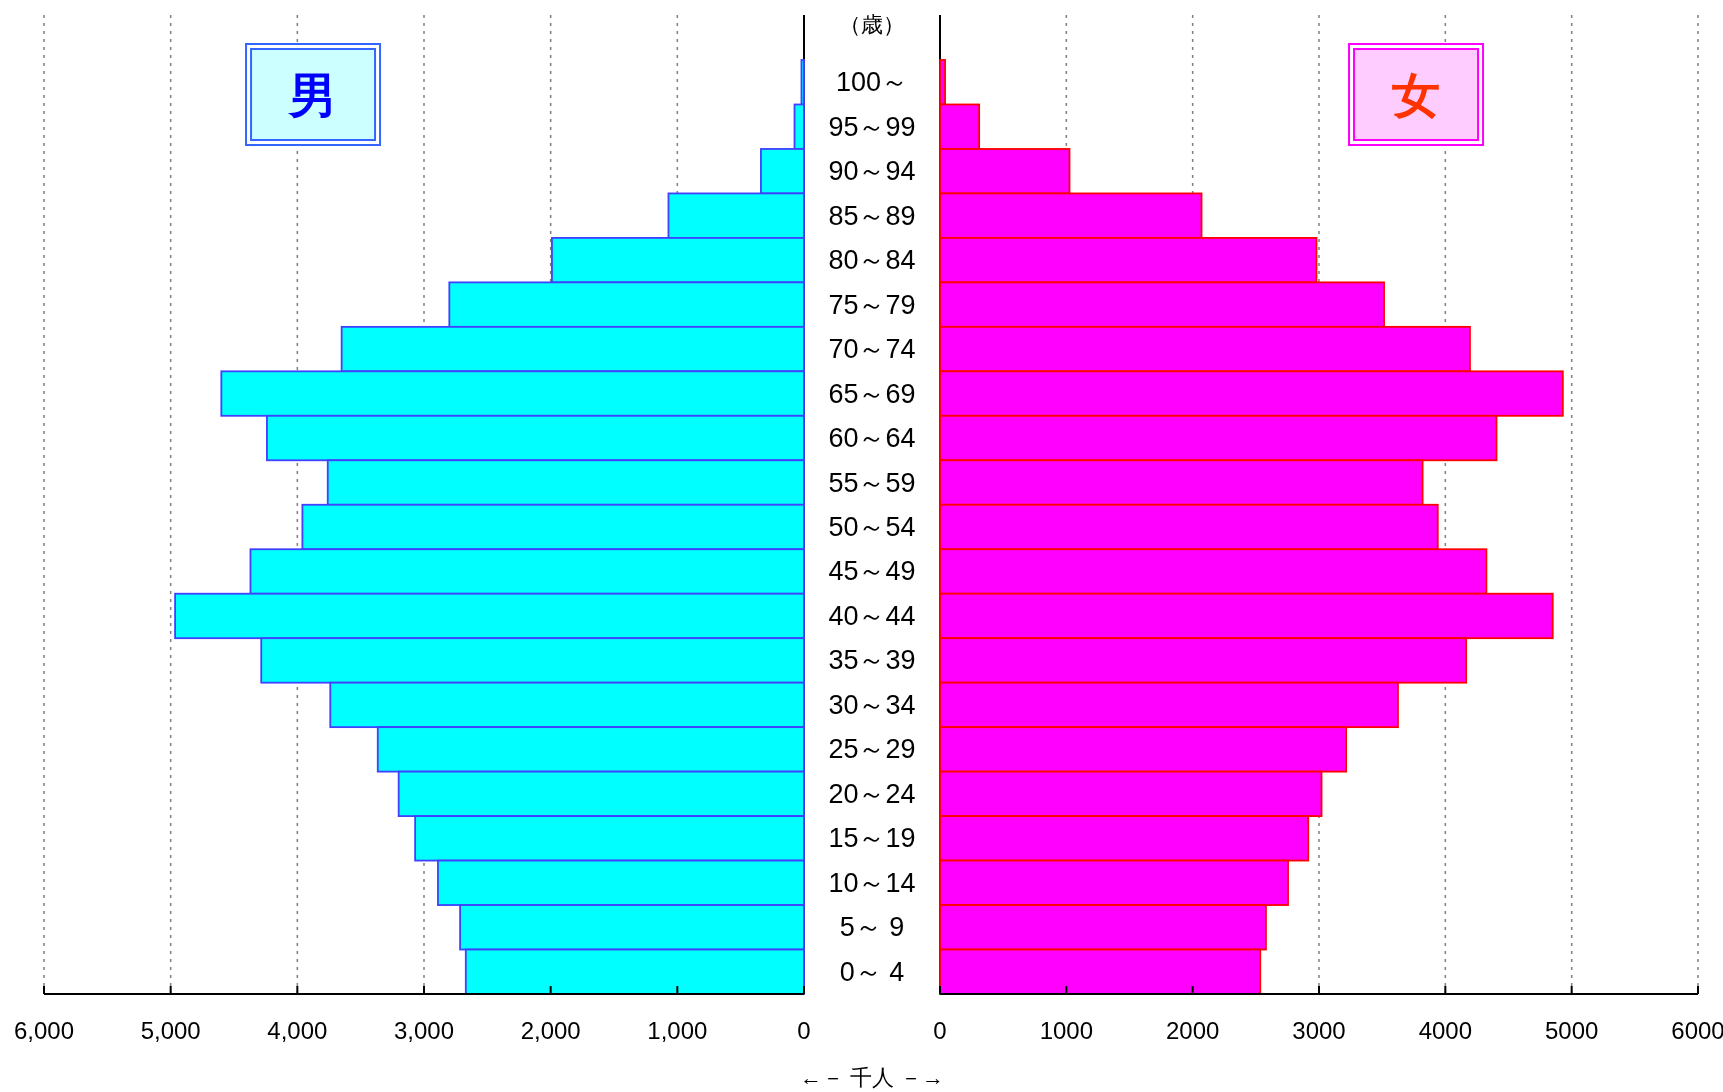  What do you see at coordinates (872, 438) in the screenshot?
I see `y-tick-label: 60～64` at bounding box center [872, 438].